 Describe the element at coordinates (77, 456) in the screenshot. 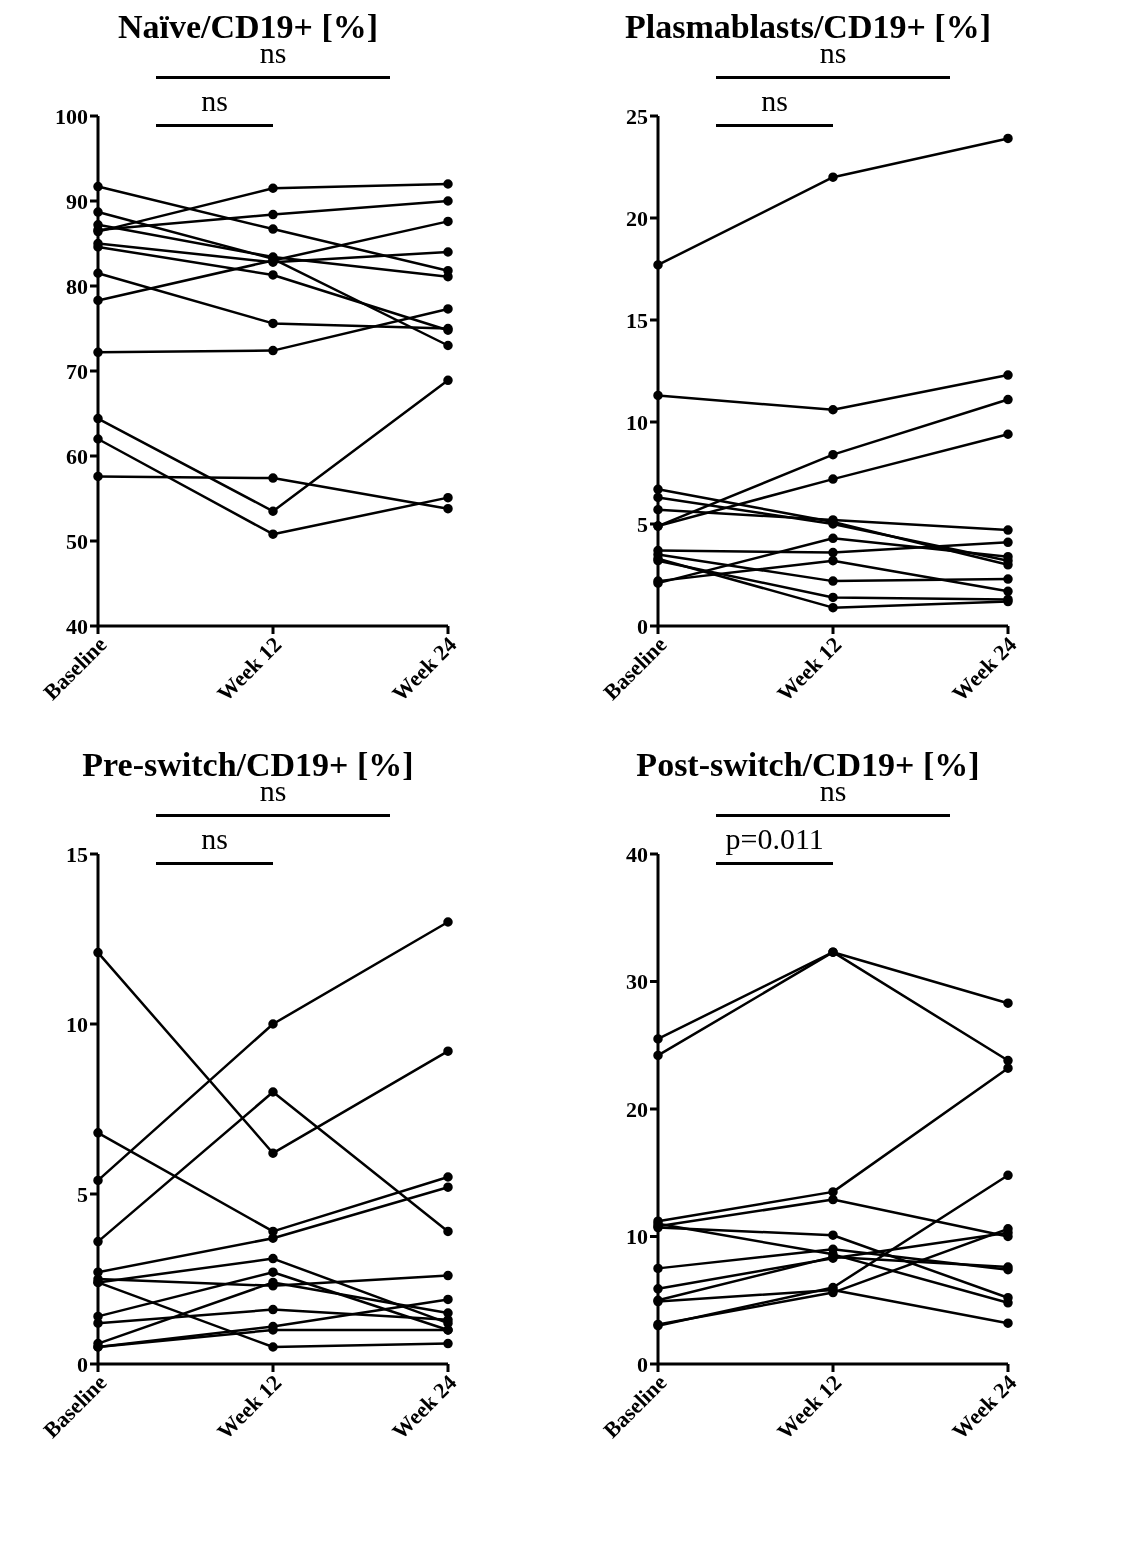

I see `y-tick-label: 60` at that location.